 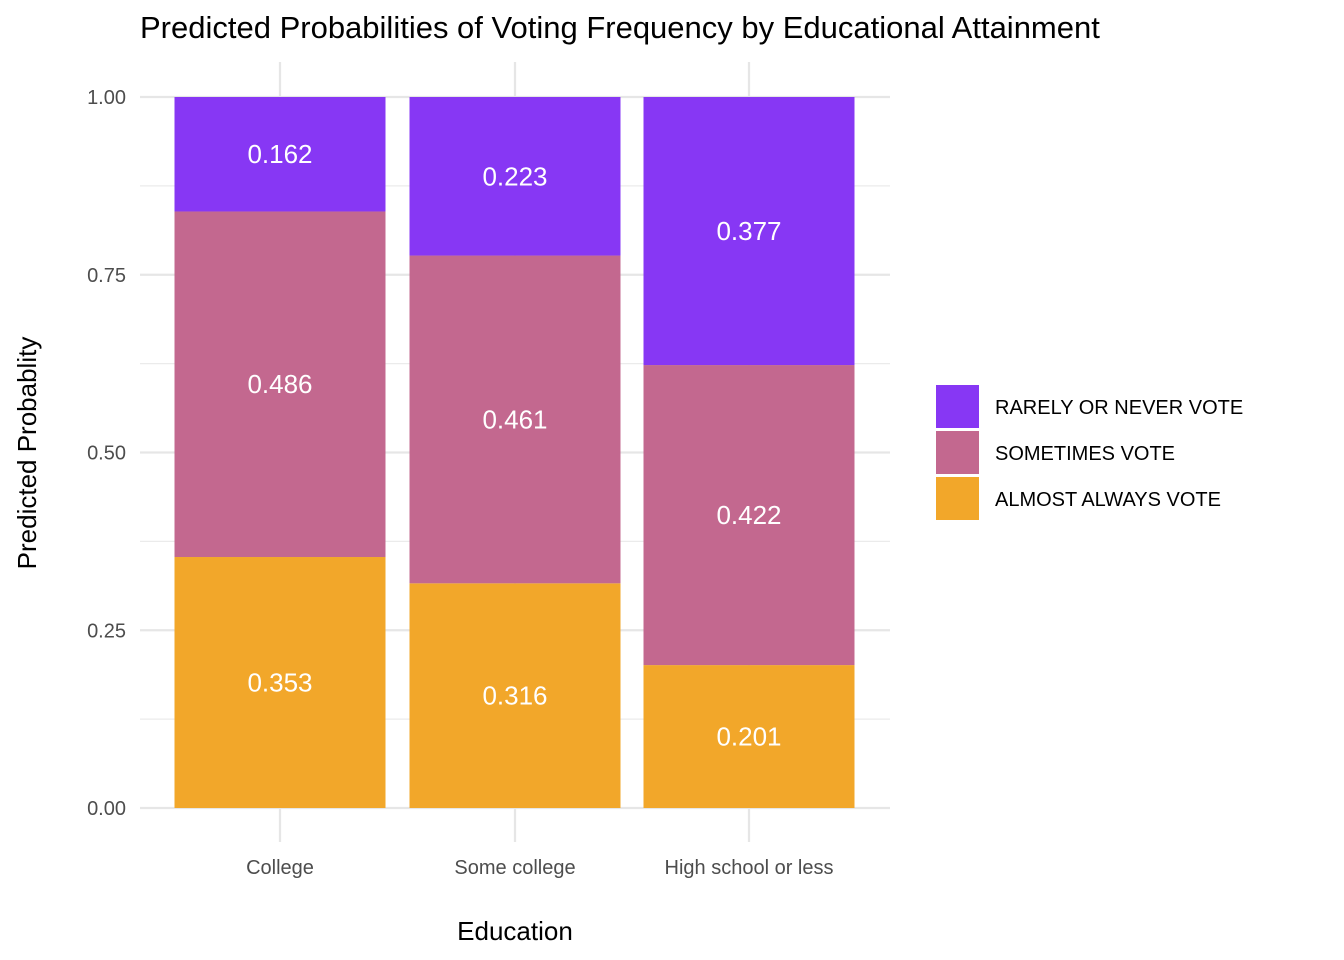 I want to click on legend-label-rarely-or-never-vote: RARELY OR NEVER VOTE, so click(x=1119, y=408).